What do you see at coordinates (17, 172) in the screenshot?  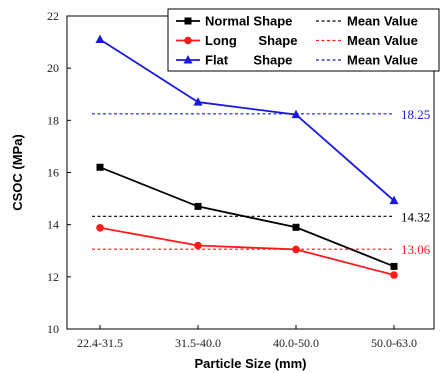 I see `y-axis-label: CSOC (MPa)` at bounding box center [17, 172].